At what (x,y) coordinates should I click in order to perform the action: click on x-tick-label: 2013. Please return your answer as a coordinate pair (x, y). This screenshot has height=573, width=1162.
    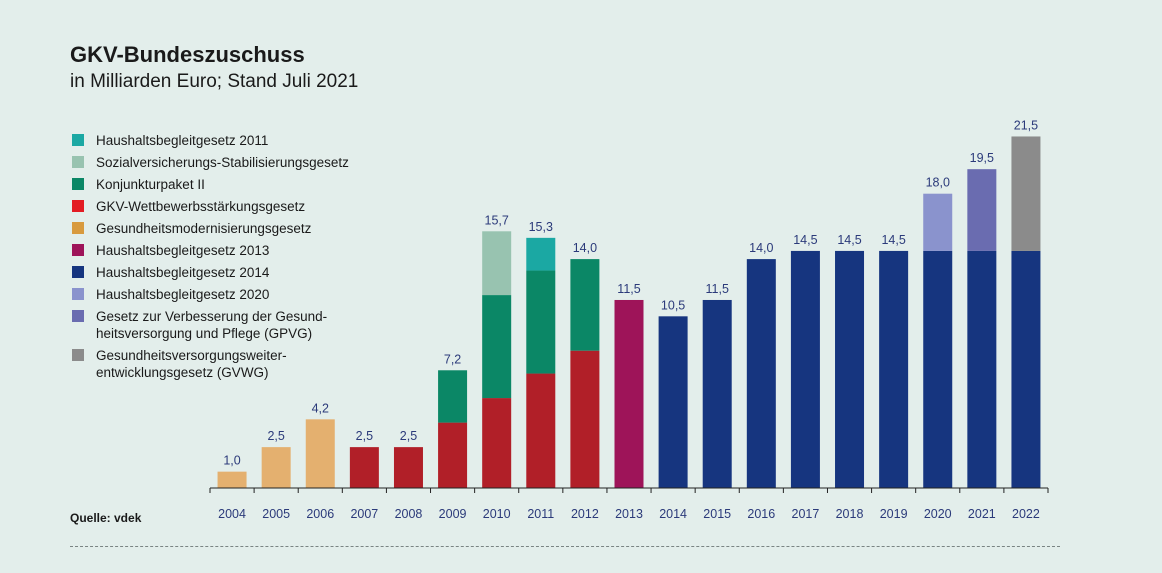
    Looking at the image, I should click on (629, 514).